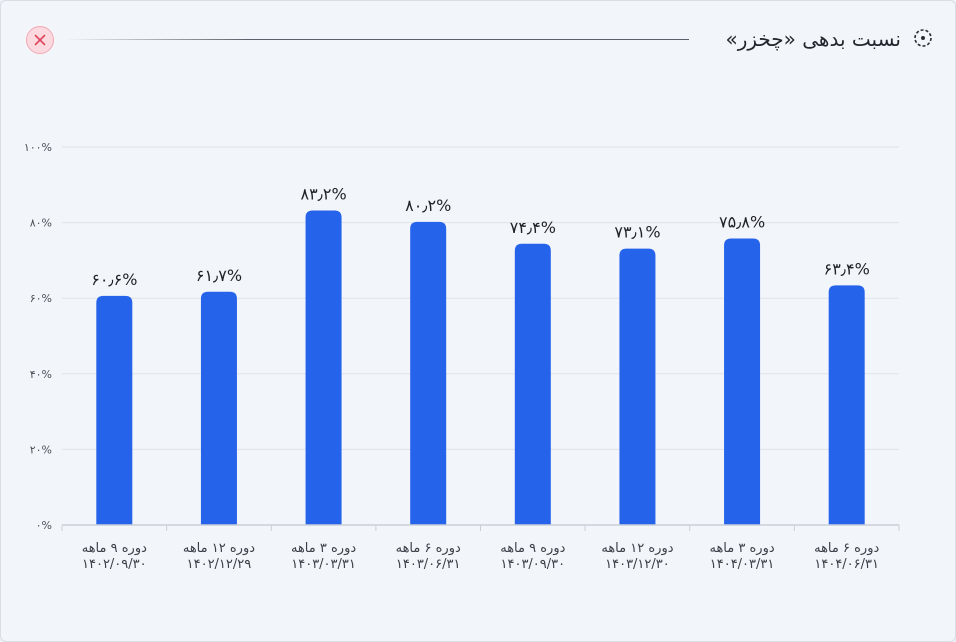 The height and width of the screenshot is (642, 956). What do you see at coordinates (480, 237) in the screenshot?
I see `value-labels: ۶۰٫۶% ۶۱٫۷% ۸۳٫۲% ۸۰٫۲% ۷۴٫۴% ۷۳٫۱% ۷۵٫۸% ۶۳٫۴%` at bounding box center [480, 237].